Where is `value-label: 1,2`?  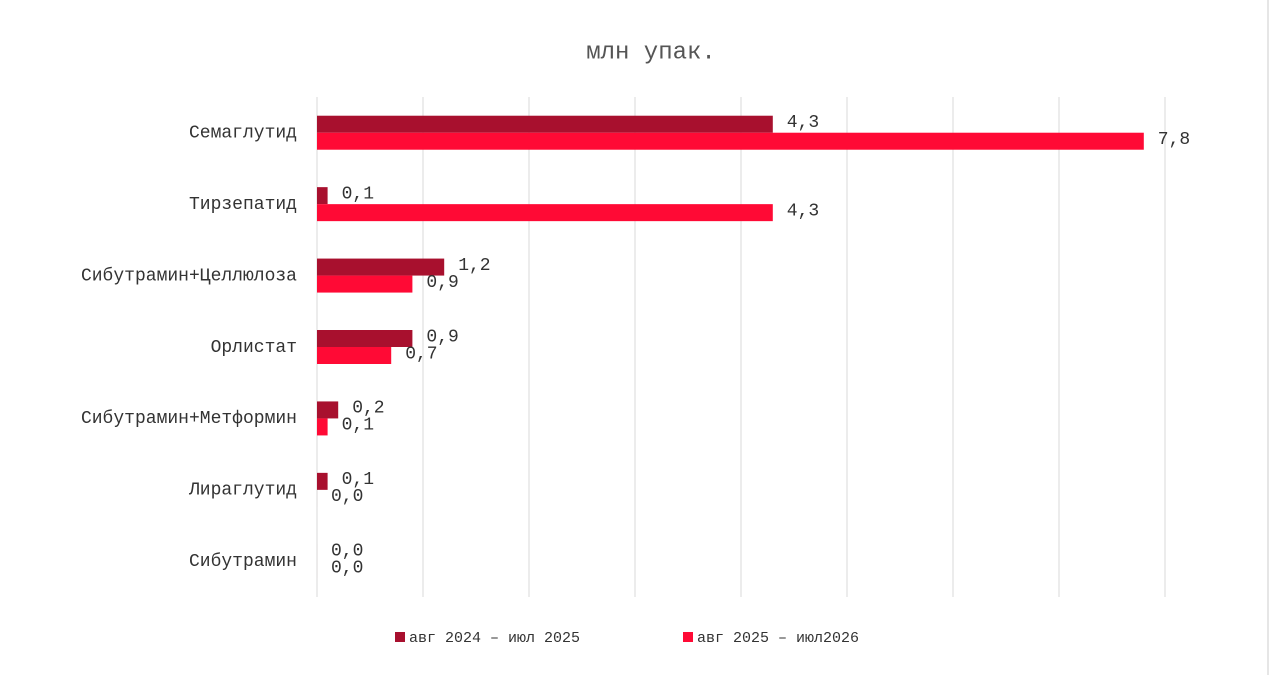 value-label: 1,2 is located at coordinates (474, 266).